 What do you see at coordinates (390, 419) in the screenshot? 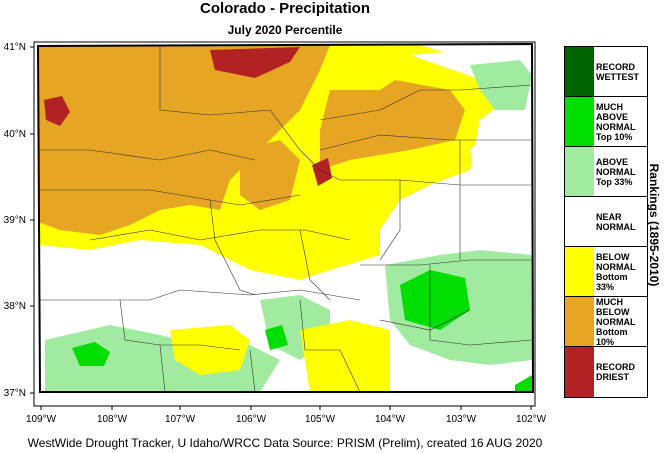
I see `x-tick-label: 104°W` at bounding box center [390, 419].